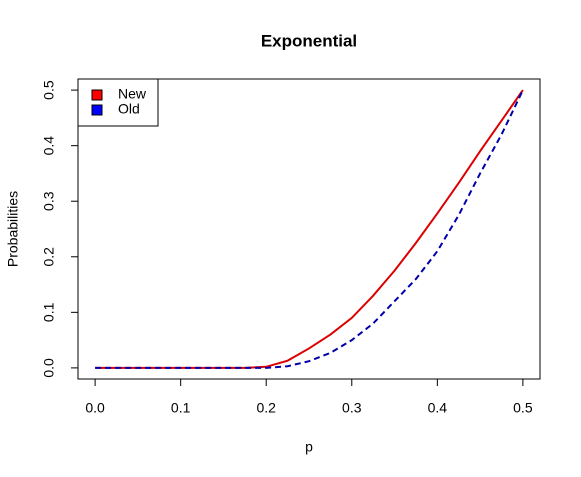 The height and width of the screenshot is (477, 581). I want to click on x-tick-label: 0.3, so click(352, 408).